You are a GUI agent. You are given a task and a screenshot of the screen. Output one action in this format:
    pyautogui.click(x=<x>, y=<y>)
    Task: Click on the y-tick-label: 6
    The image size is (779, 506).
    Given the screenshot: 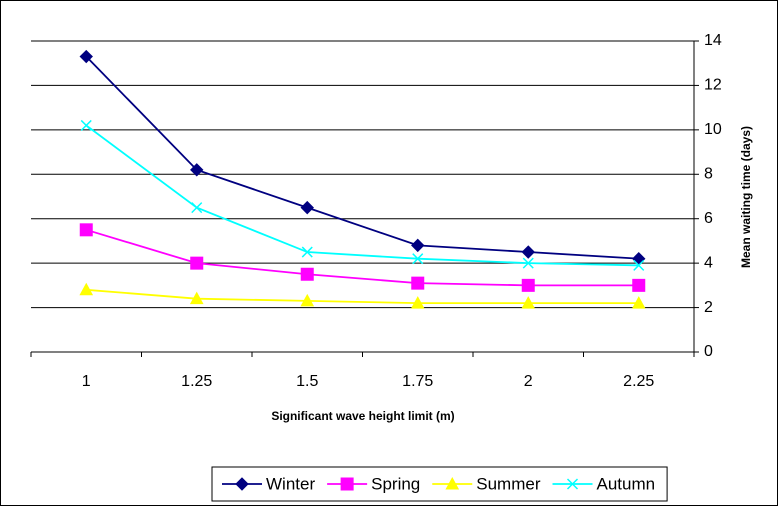 What is the action you would take?
    pyautogui.click(x=708, y=218)
    